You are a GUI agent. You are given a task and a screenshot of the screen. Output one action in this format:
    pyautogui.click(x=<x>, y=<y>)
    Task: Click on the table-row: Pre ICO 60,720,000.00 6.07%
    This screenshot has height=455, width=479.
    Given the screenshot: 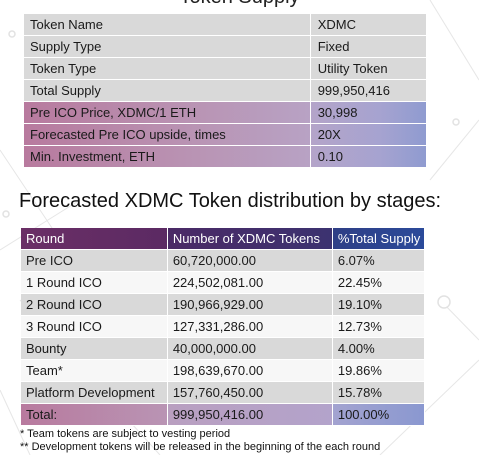 What is the action you would take?
    pyautogui.click(x=223, y=261)
    